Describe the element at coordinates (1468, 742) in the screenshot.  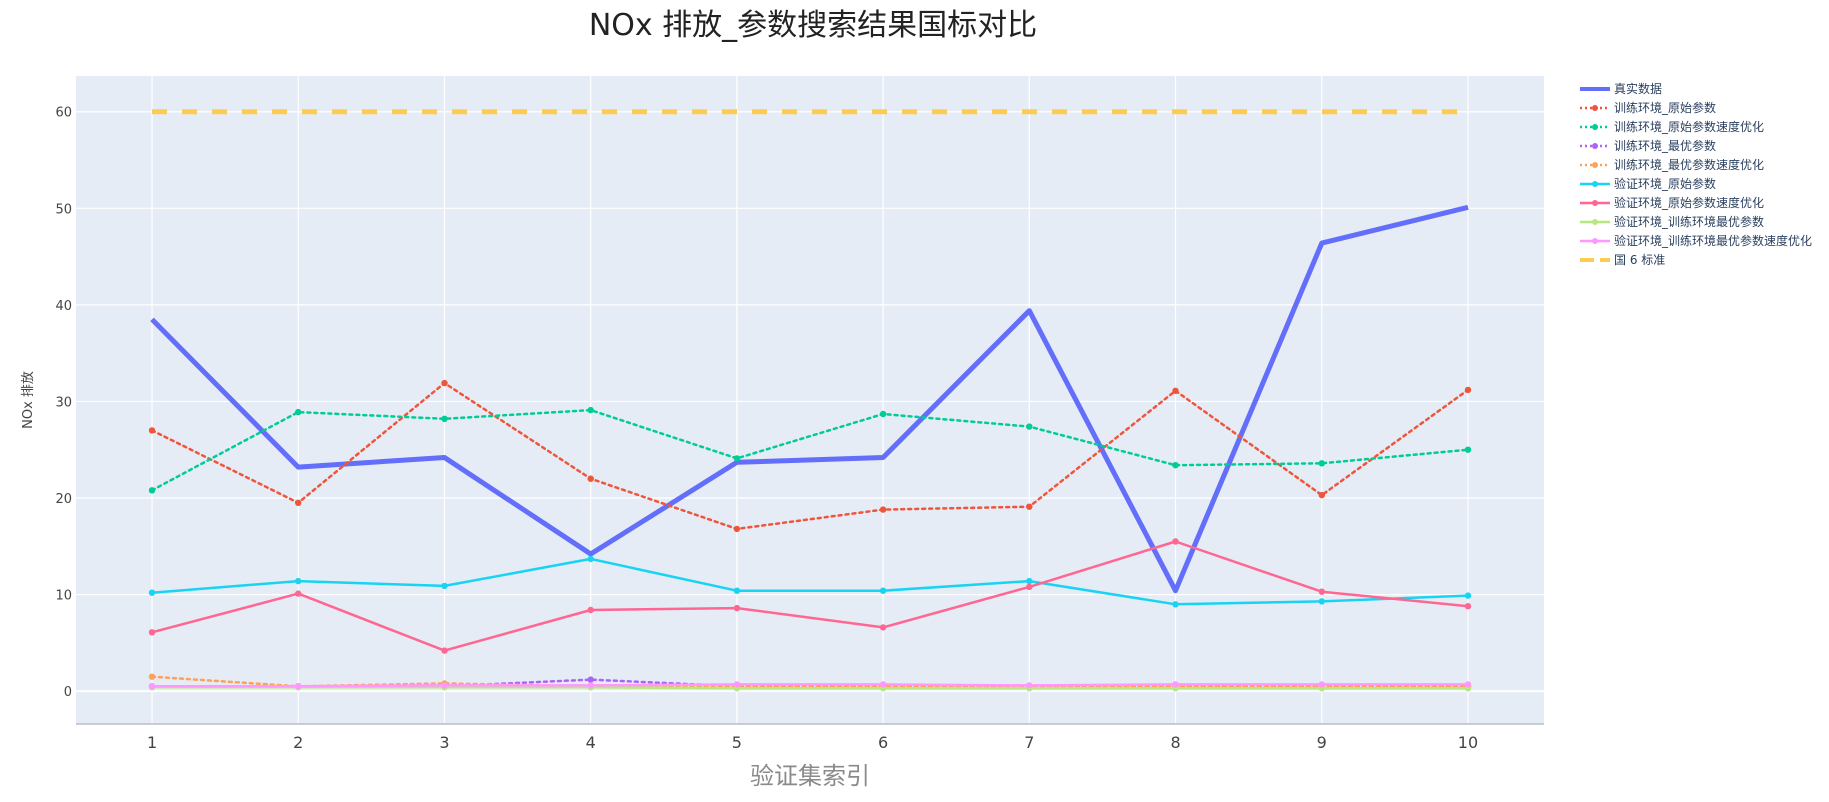
I see `x-tick-label: 10` at that location.